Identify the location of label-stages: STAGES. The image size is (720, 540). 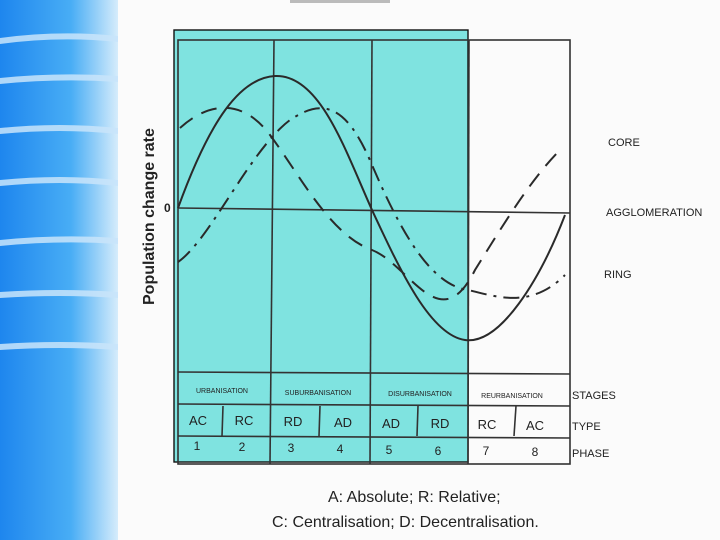
(594, 396).